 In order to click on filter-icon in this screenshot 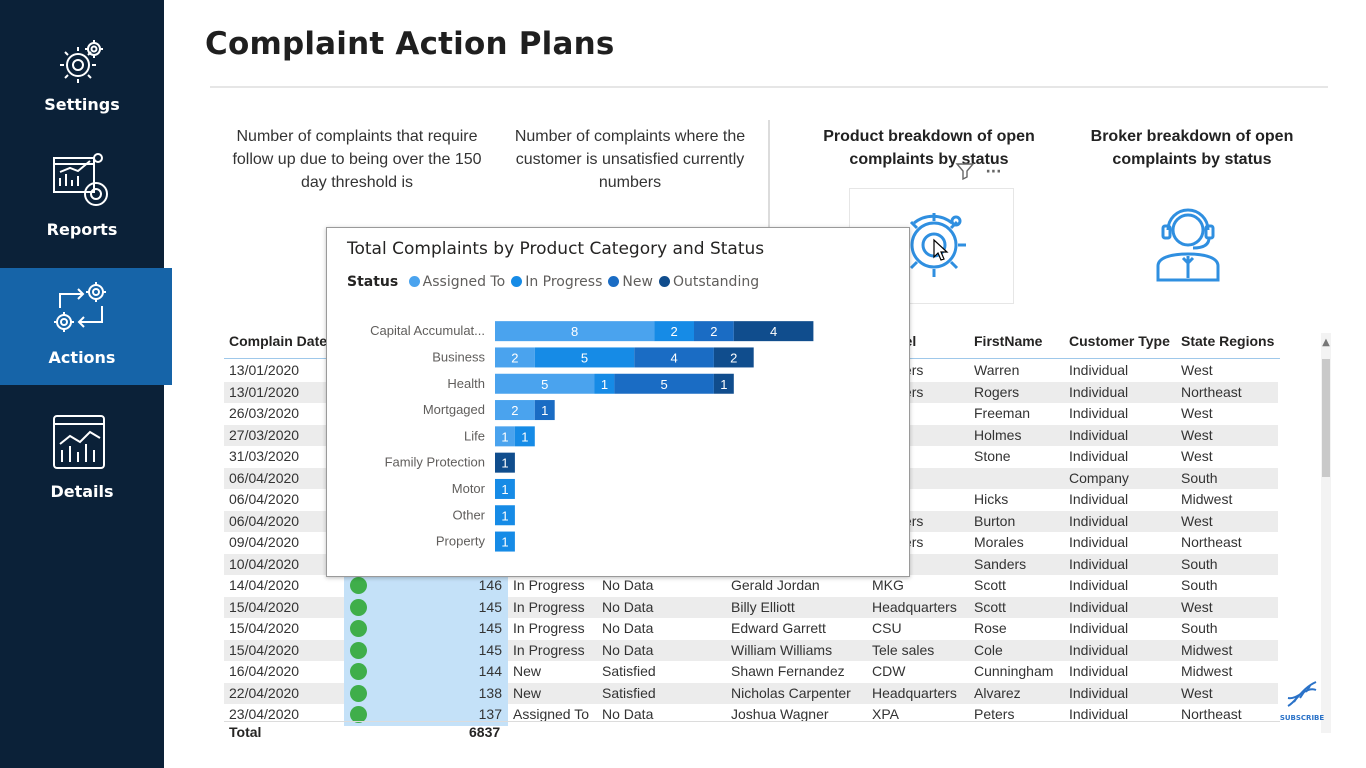, I will do `click(965, 171)`.